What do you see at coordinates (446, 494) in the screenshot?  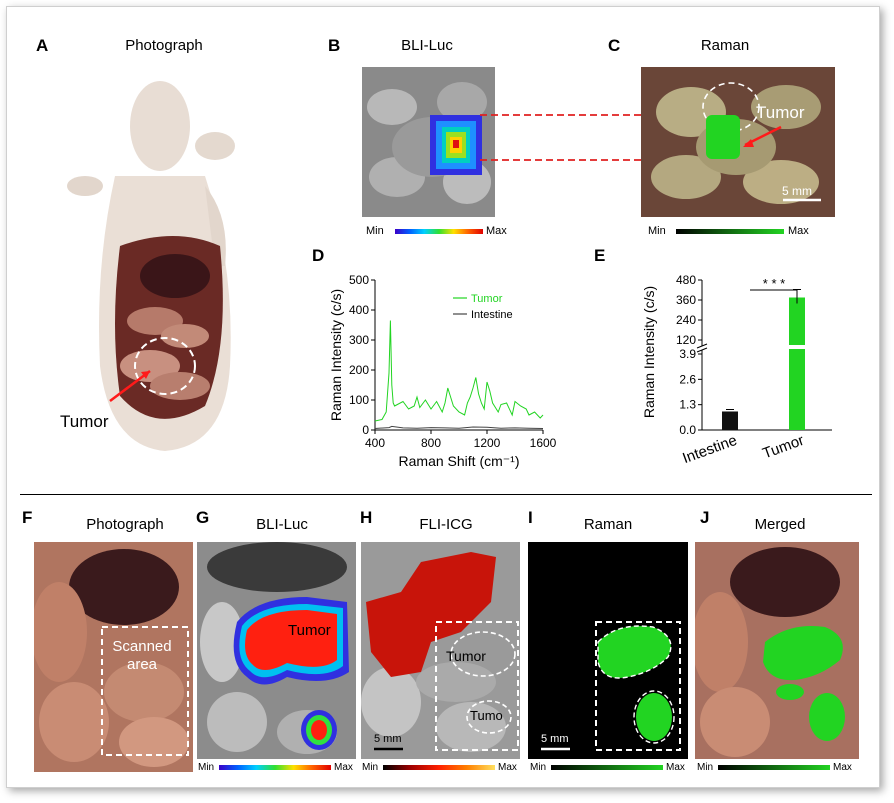 I see `section-divider` at bounding box center [446, 494].